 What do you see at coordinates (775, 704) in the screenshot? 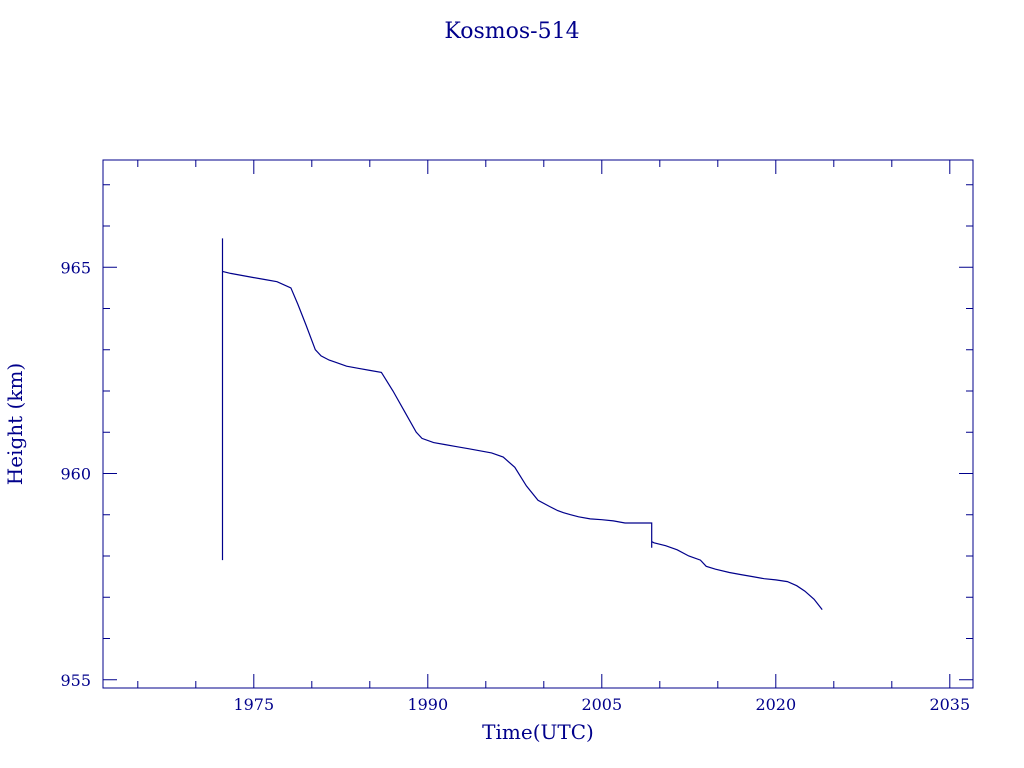
I see `x-tick-label: 2020` at bounding box center [775, 704].